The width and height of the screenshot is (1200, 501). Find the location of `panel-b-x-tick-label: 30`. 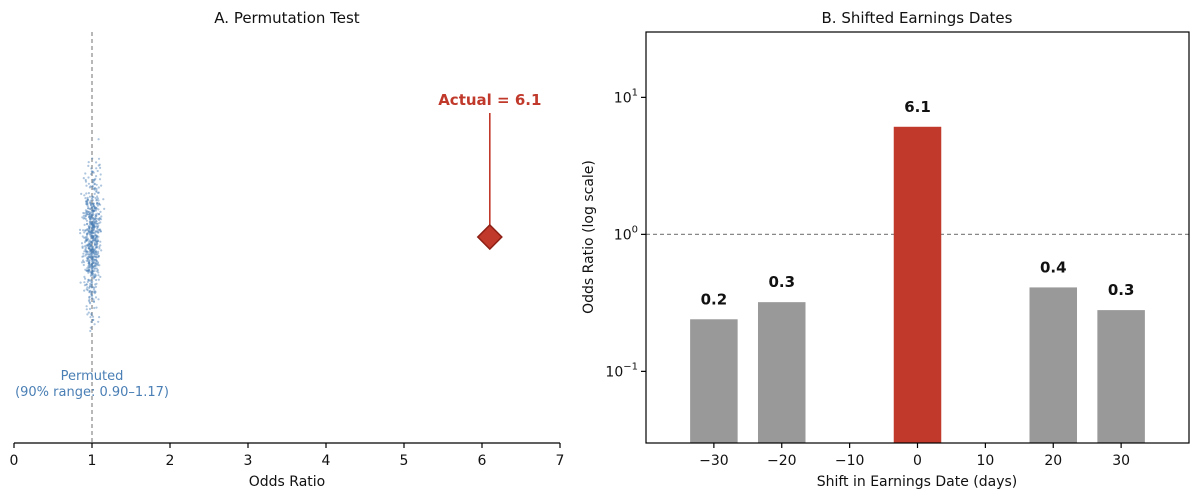

panel-b-x-tick-label: 30 is located at coordinates (1121, 461).